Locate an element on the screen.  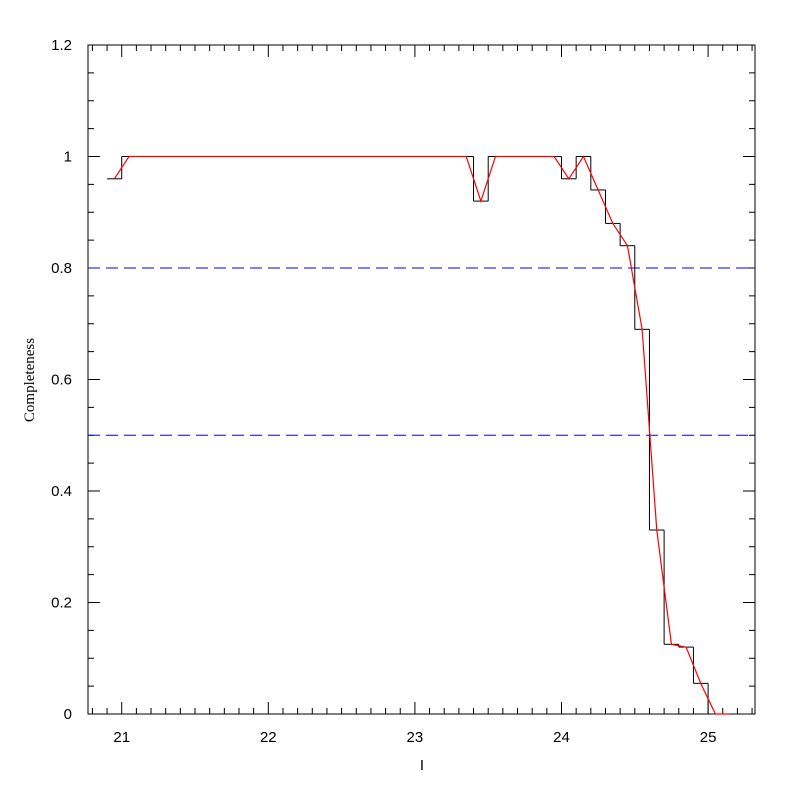
y-tick-label: 0.6 is located at coordinates (61, 380).